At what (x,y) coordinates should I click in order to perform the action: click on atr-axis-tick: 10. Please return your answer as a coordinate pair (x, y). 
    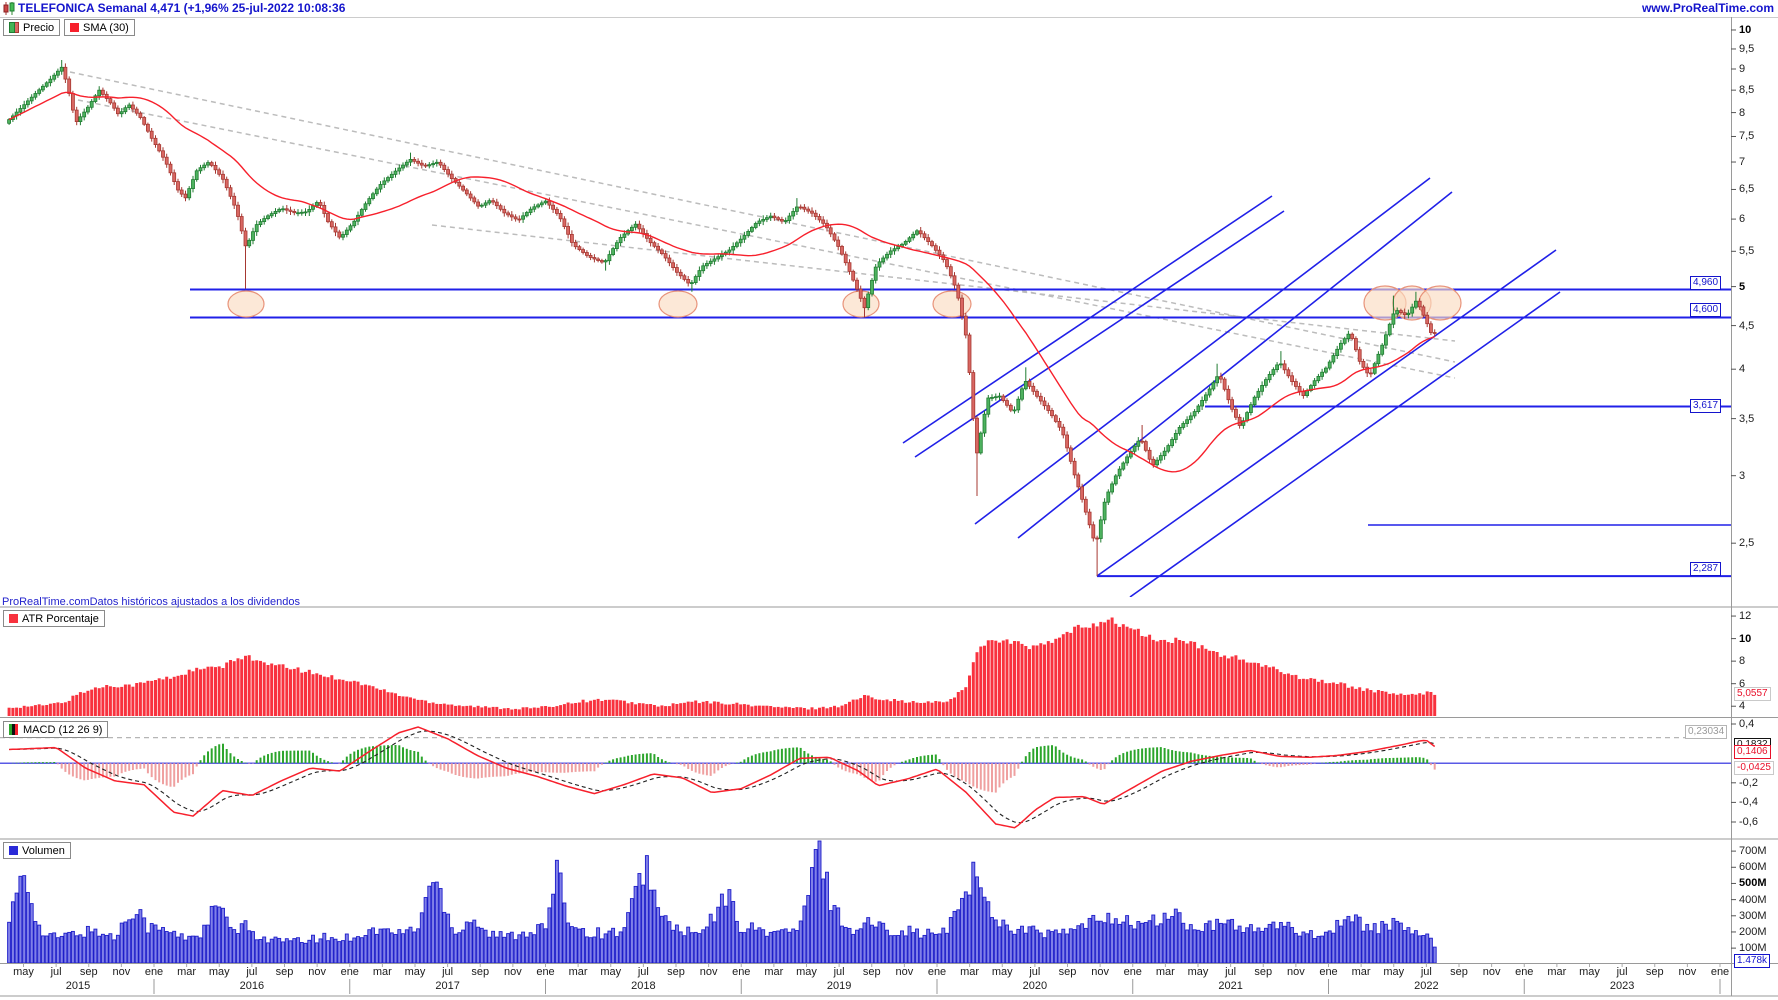
    Looking at the image, I should click on (1745, 638).